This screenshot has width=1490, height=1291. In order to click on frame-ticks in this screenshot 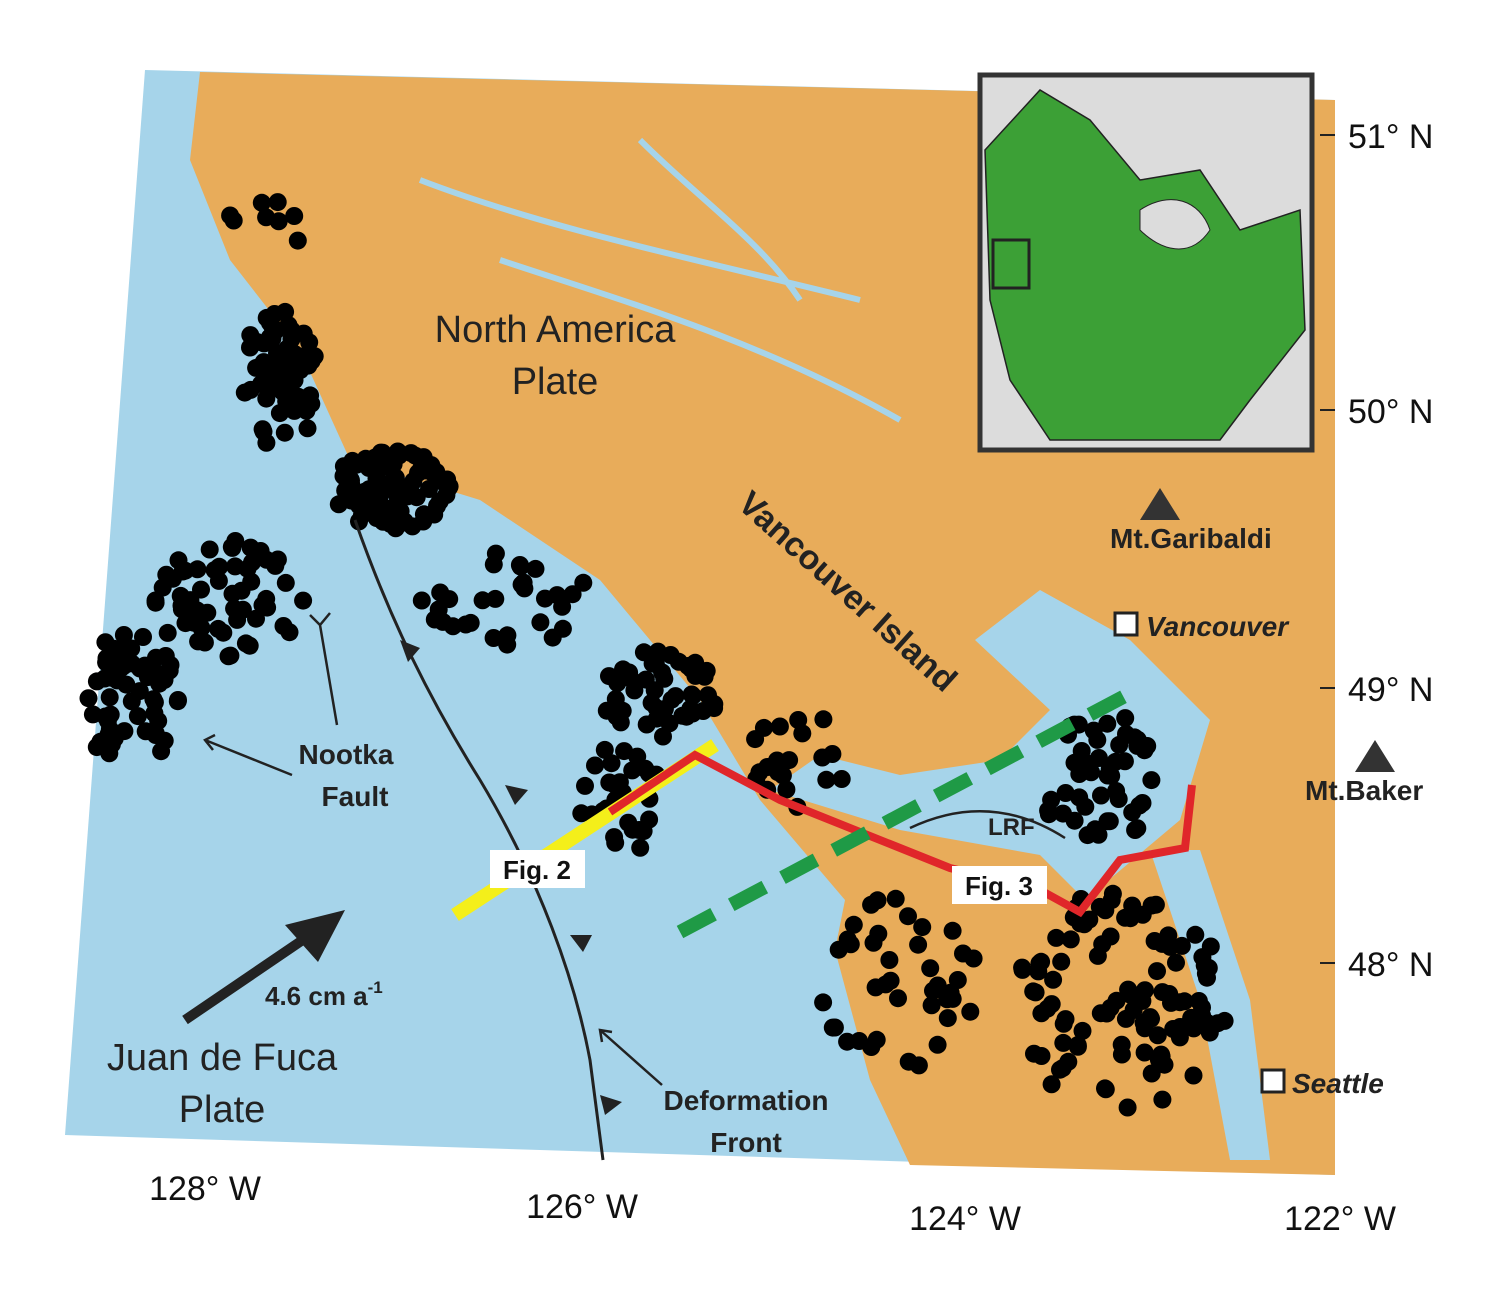, I will do `click(1327, 549)`.